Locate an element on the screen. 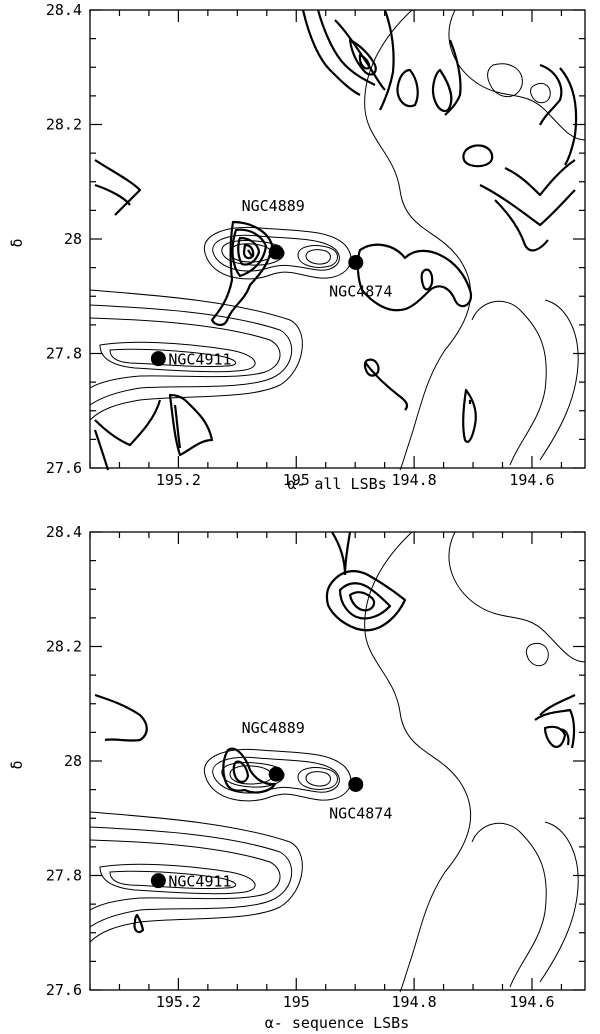 Image resolution: width=600 pixels, height=1034 pixels. x-axis-label: α- sequence LSBs is located at coordinates (337, 1023).